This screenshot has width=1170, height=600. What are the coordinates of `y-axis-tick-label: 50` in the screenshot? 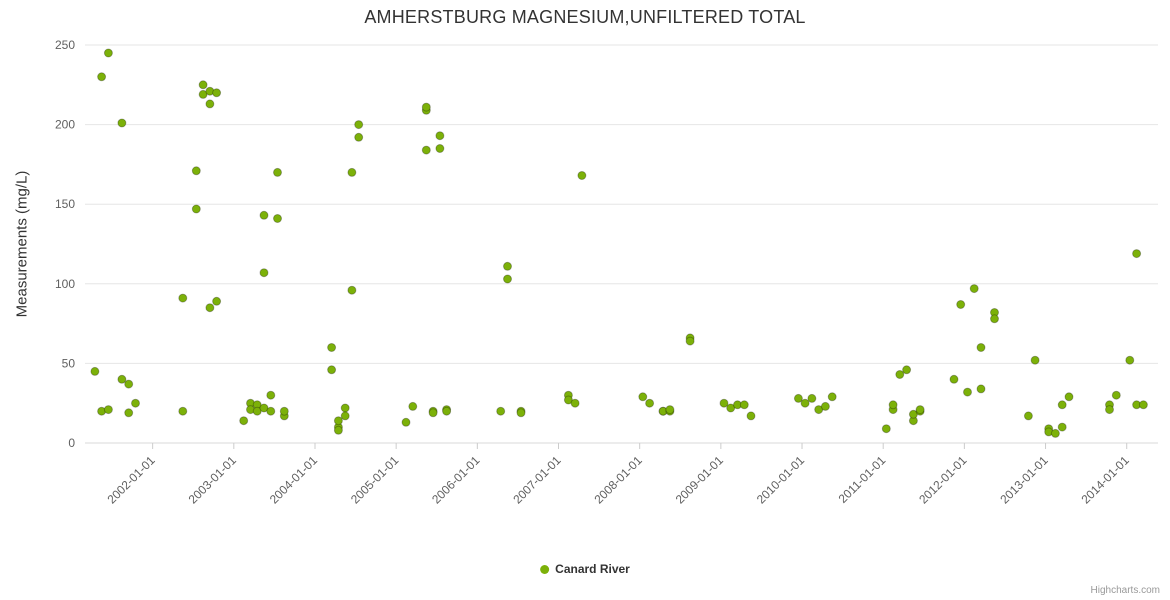 It's located at (69, 363).